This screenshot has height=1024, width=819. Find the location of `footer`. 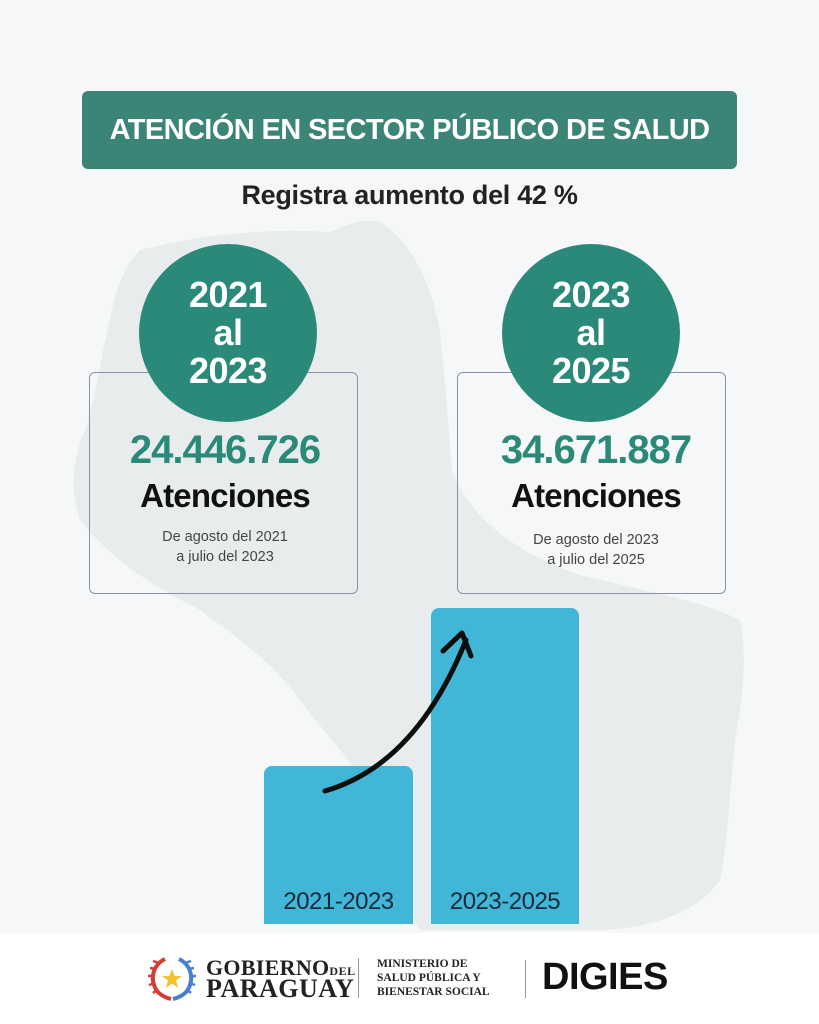

footer is located at coordinates (409, 978).